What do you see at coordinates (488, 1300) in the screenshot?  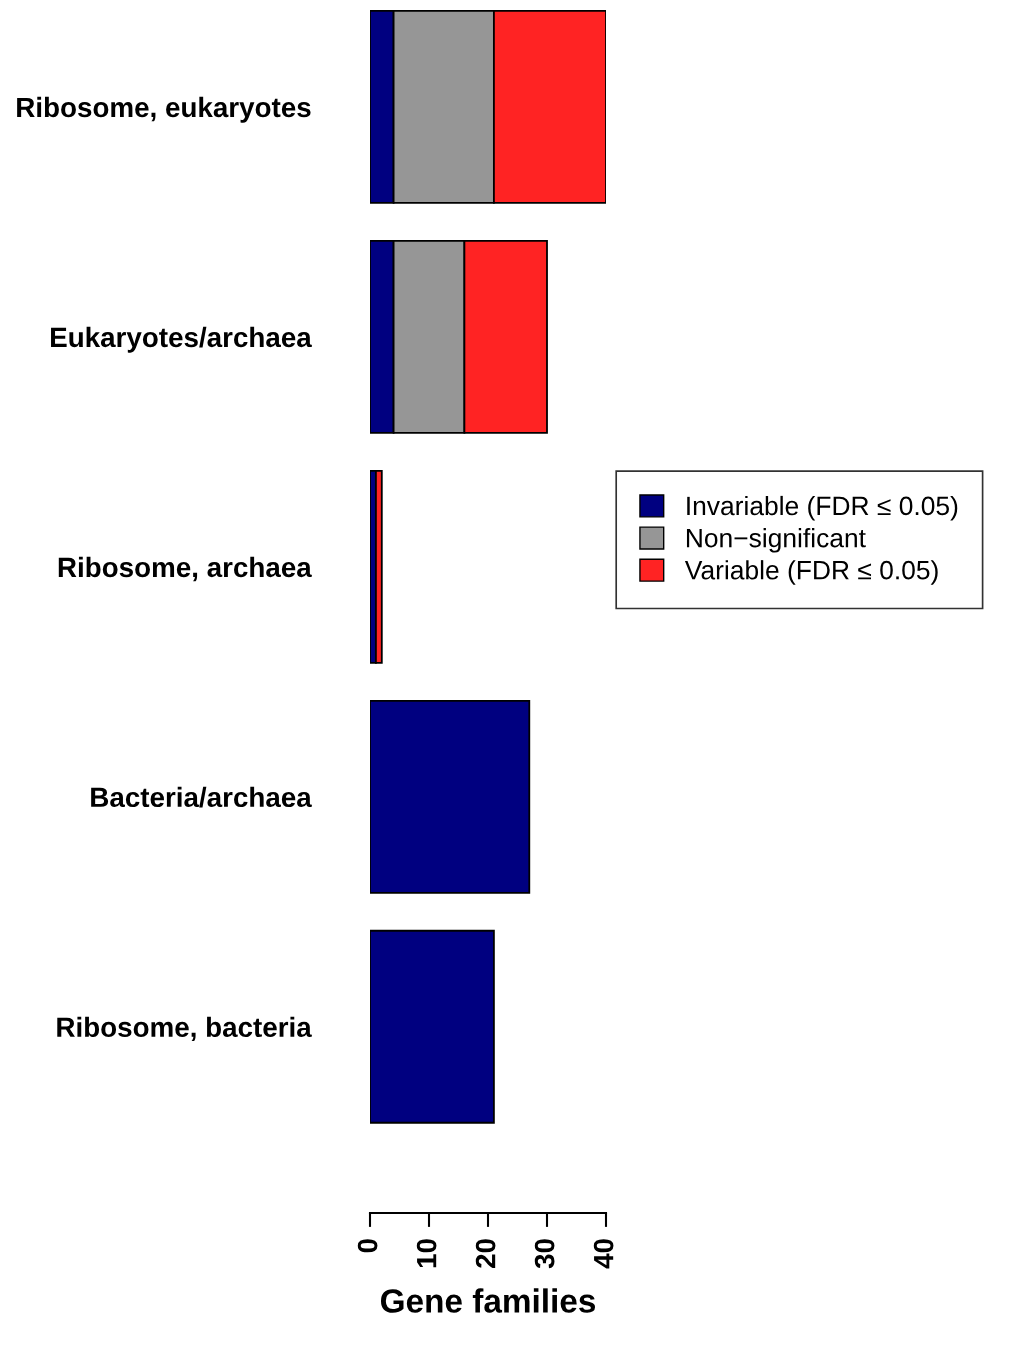 I see `x-axis-title: Gene families` at bounding box center [488, 1300].